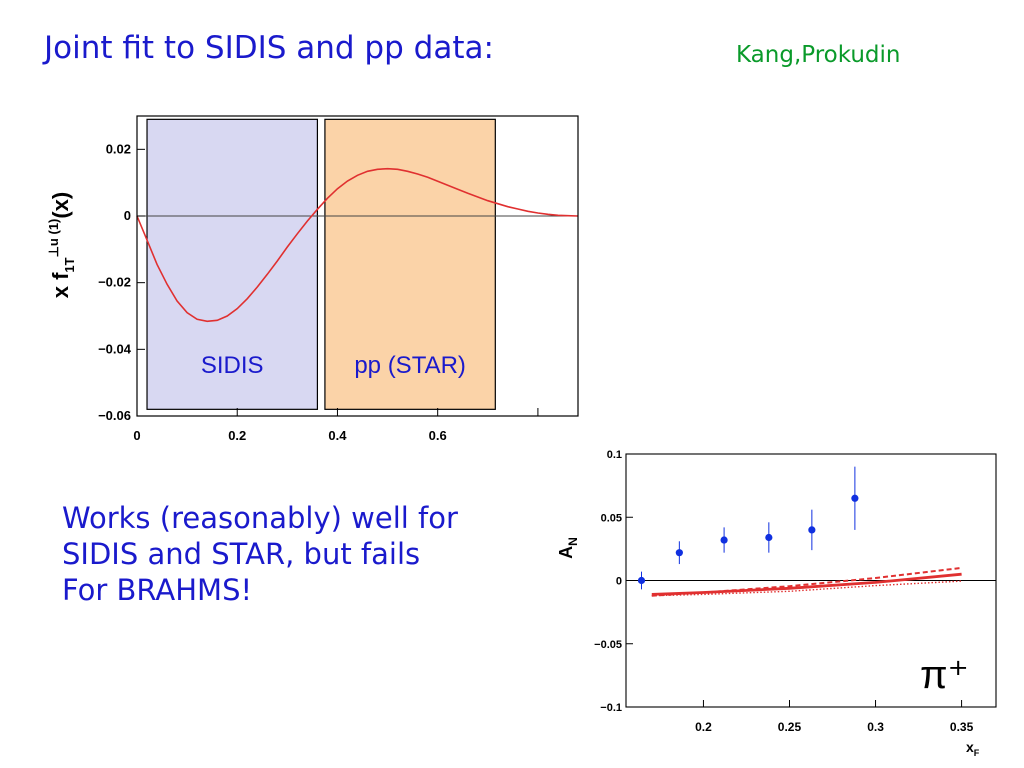 This screenshot has width=1024, height=768. What do you see at coordinates (118, 148) in the screenshot?
I see `y-tick-label: 0.02` at bounding box center [118, 148].